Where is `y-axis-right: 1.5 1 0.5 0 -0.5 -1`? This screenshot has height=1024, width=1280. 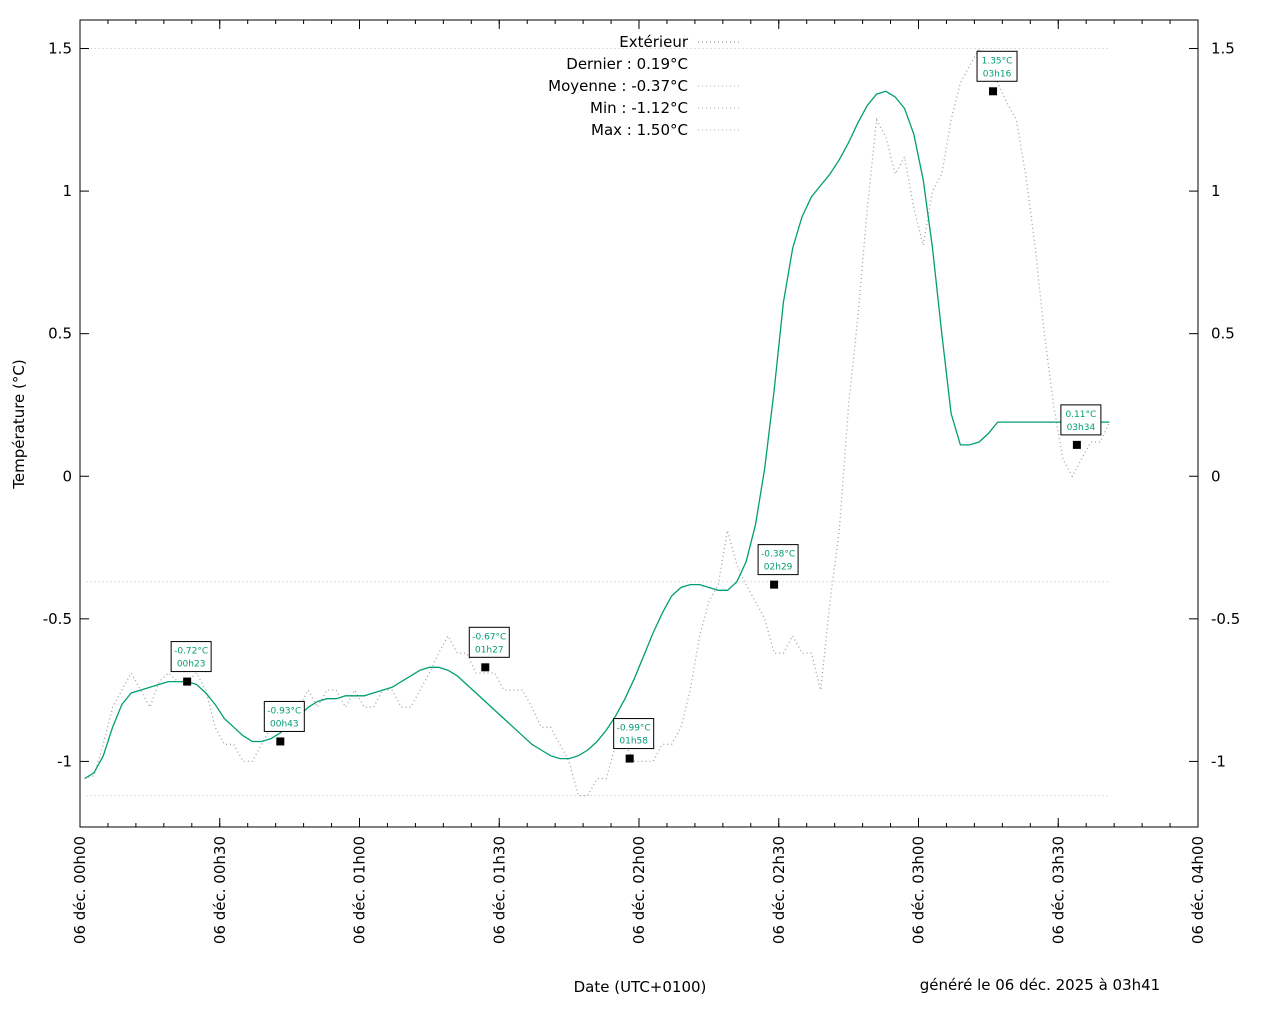 y-axis-right: 1.5 1 0.5 0 -0.5 -1 is located at coordinates (1214, 405).